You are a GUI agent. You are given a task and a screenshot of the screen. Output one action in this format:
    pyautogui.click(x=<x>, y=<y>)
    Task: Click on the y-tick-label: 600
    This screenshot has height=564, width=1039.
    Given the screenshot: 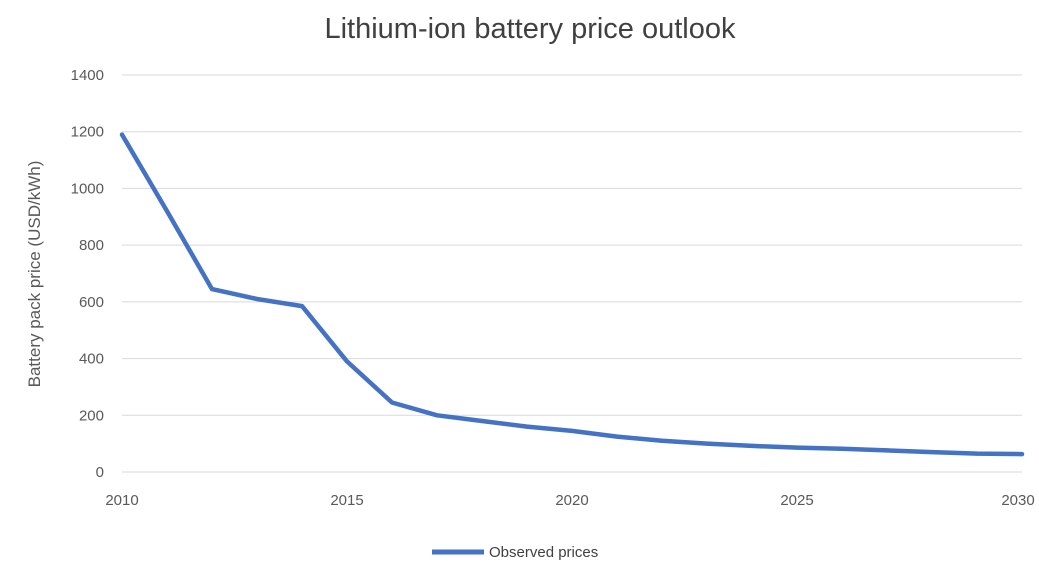 What is the action you would take?
    pyautogui.click(x=91, y=302)
    